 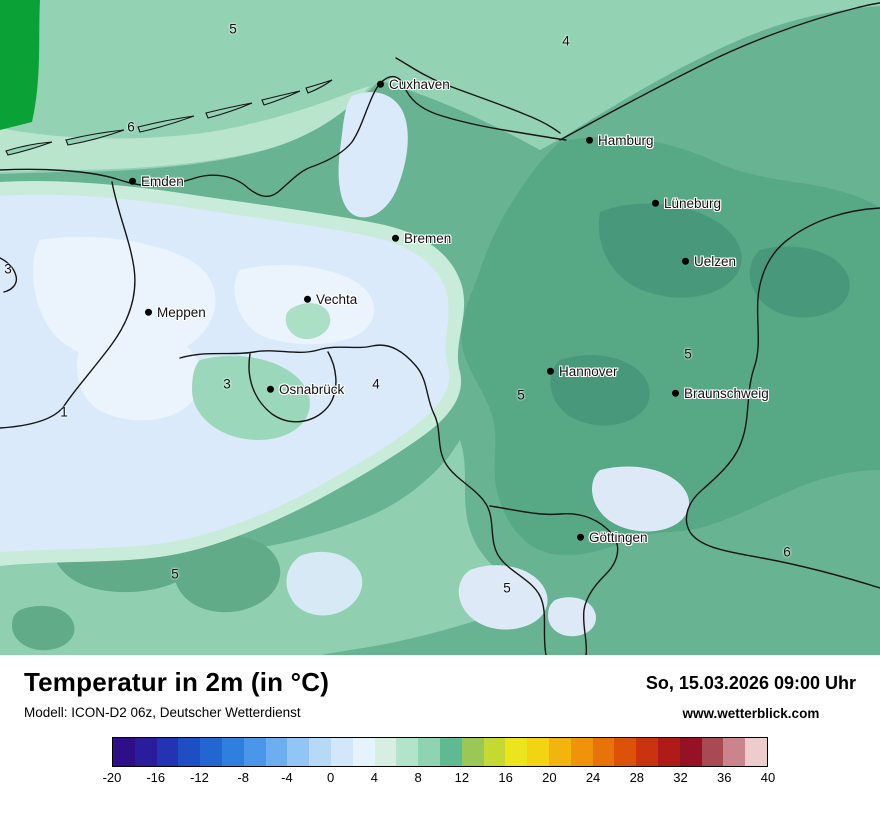 What do you see at coordinates (181, 312) in the screenshot?
I see `city-label: Meppen` at bounding box center [181, 312].